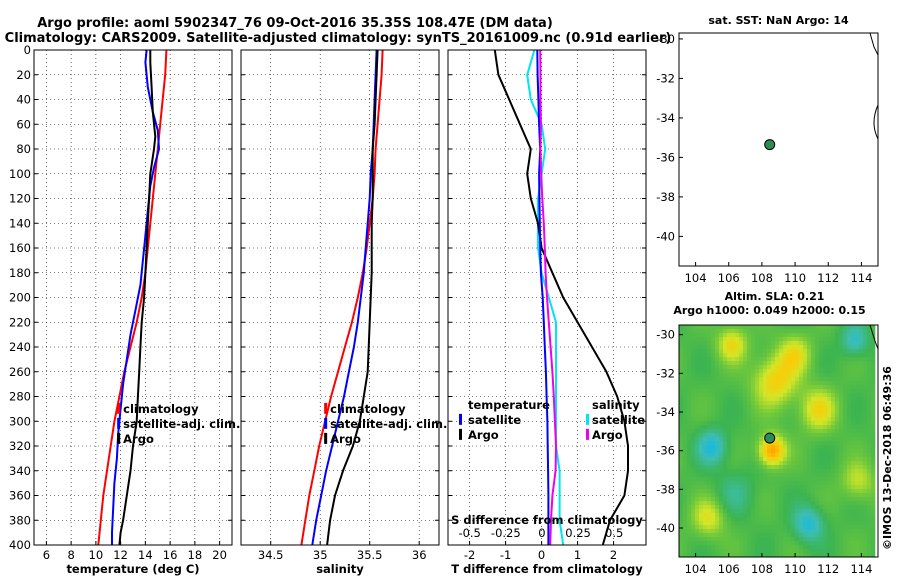 The width and height of the screenshot is (900, 580). I want to click on salinity-legend-label: climatology, so click(368, 409).